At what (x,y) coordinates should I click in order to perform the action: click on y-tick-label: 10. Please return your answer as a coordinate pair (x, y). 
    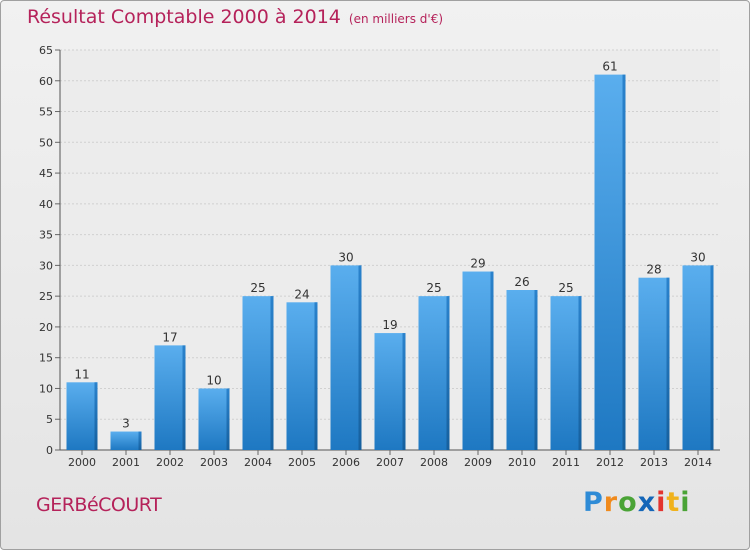
    Looking at the image, I should click on (46, 388).